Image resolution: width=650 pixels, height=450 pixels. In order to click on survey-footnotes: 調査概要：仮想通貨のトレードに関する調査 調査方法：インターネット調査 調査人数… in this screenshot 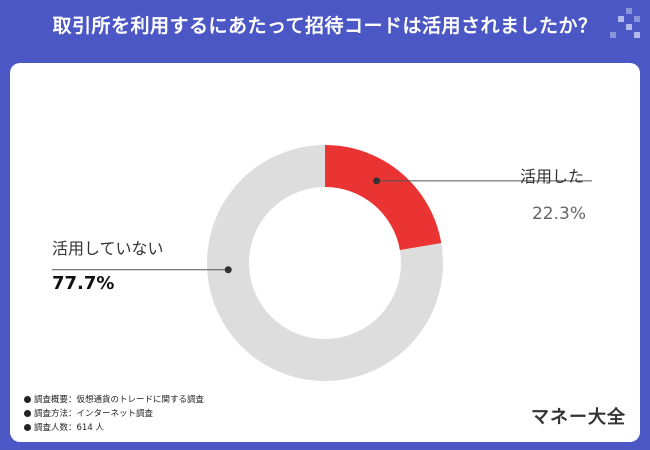, I will do `click(114, 414)`.